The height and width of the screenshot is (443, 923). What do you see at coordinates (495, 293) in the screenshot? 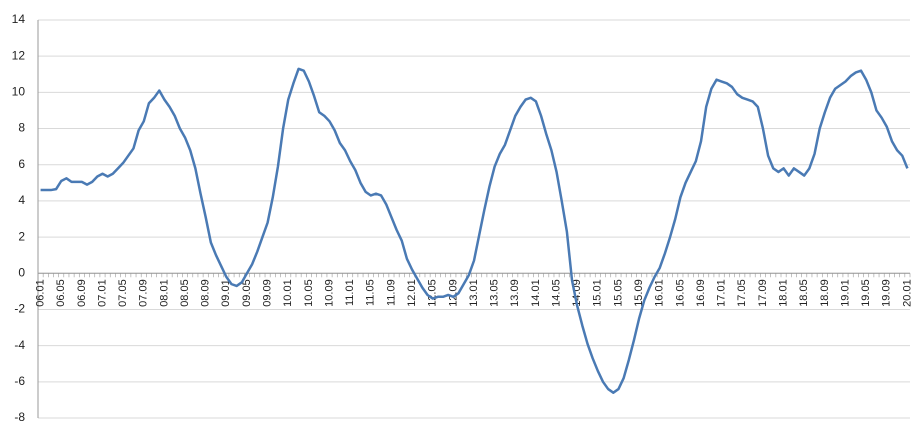
I see `x-tick-label: 13.05` at bounding box center [495, 293].